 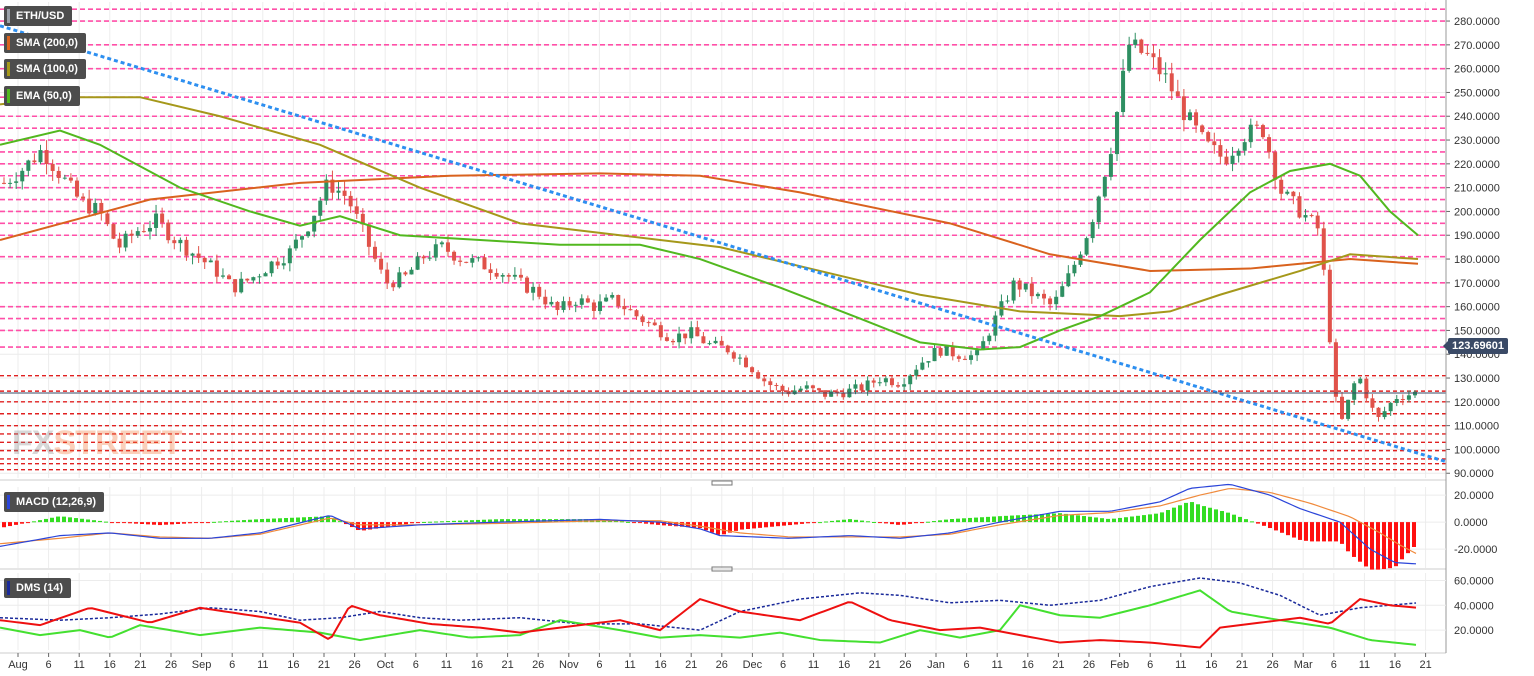 I want to click on legend-sma100: SMA (100,0), so click(x=45, y=69).